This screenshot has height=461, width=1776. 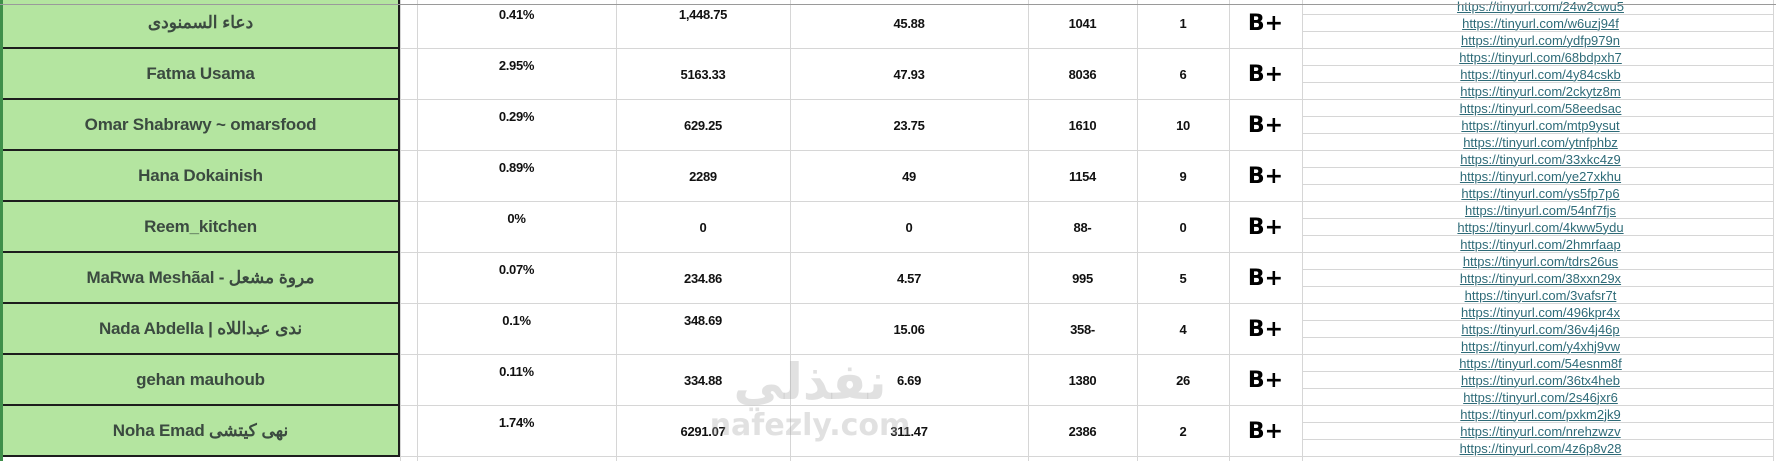 I want to click on value-cell-4: 4, so click(x=1183, y=329).